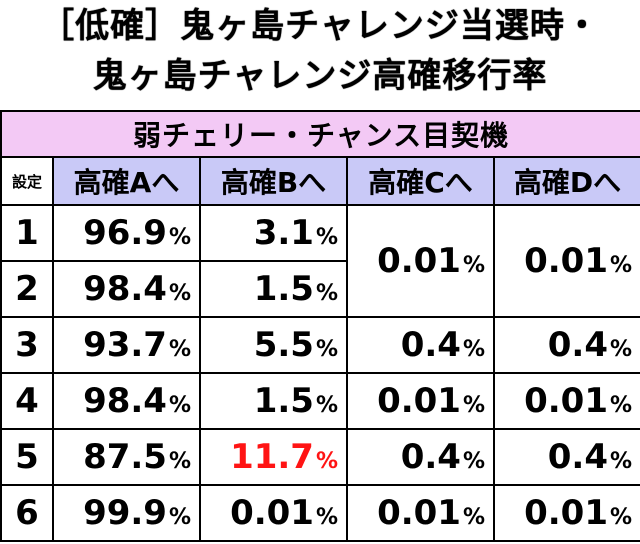 Image resolution: width=640 pixels, height=544 pixels. What do you see at coordinates (320, 26) in the screenshot?
I see `title-line-1: ［低確］鬼ヶ島チャレンジ当選時・` at bounding box center [320, 26].